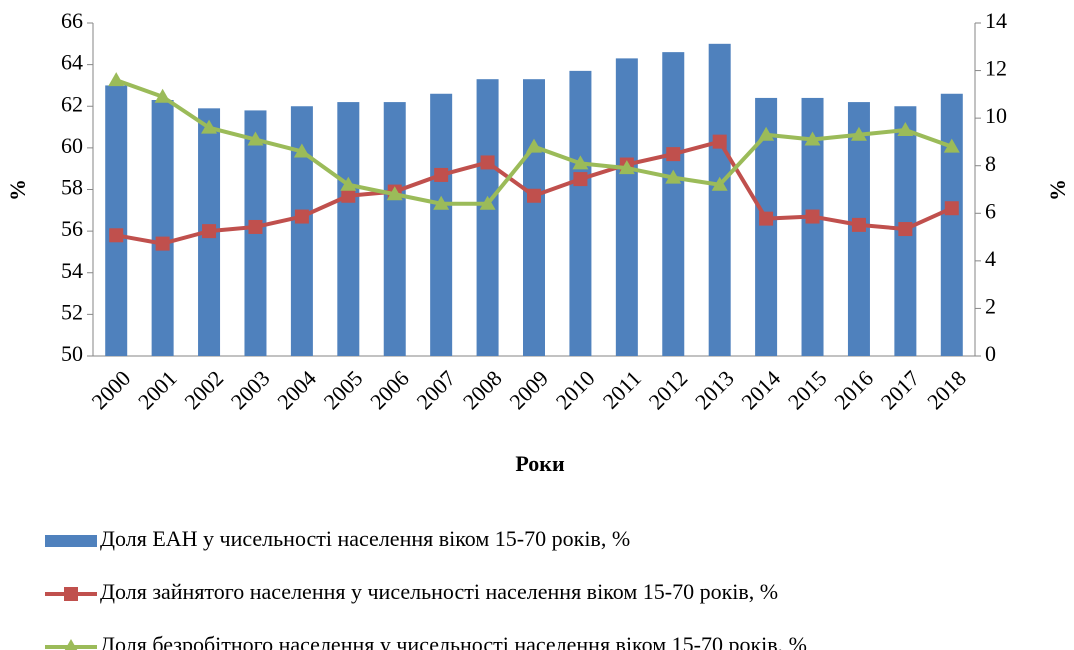 The height and width of the screenshot is (650, 1074). What do you see at coordinates (807, 389) in the screenshot?
I see `x-tick-label: 2015` at bounding box center [807, 389].